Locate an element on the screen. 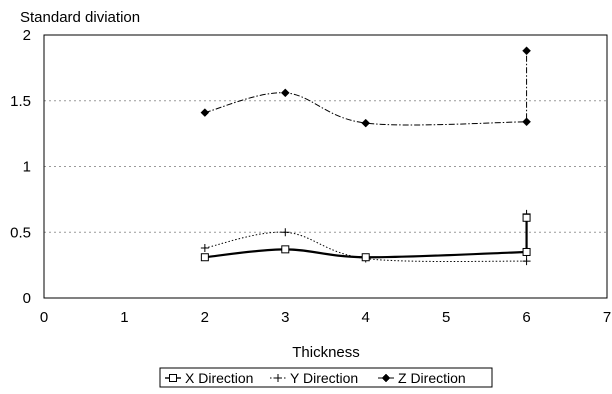 Image resolution: width=612 pixels, height=394 pixels. legend-box is located at coordinates (326, 377).